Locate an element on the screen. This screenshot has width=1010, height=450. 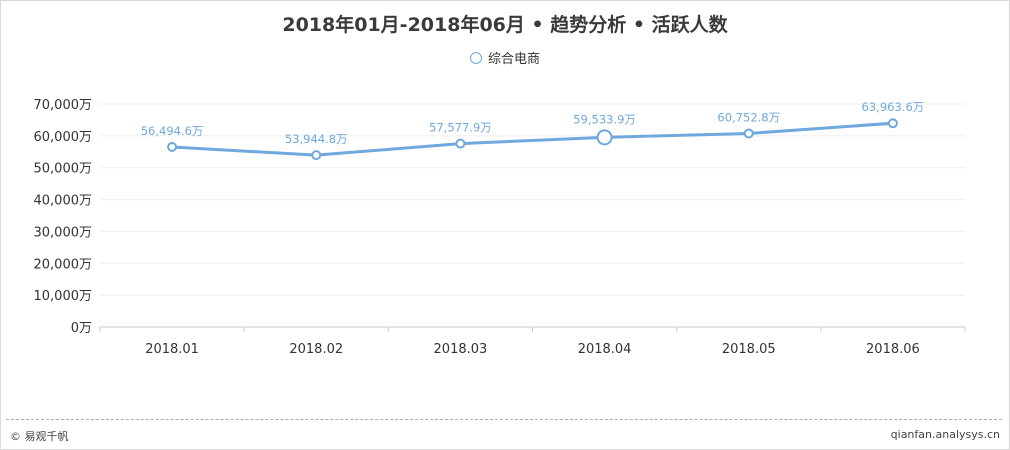
y-tick-label: 20,000万 is located at coordinates (63, 264).